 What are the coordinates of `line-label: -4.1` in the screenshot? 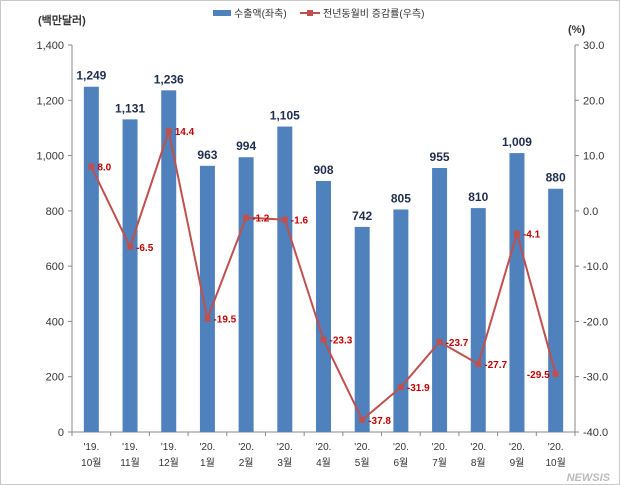 It's located at (532, 235).